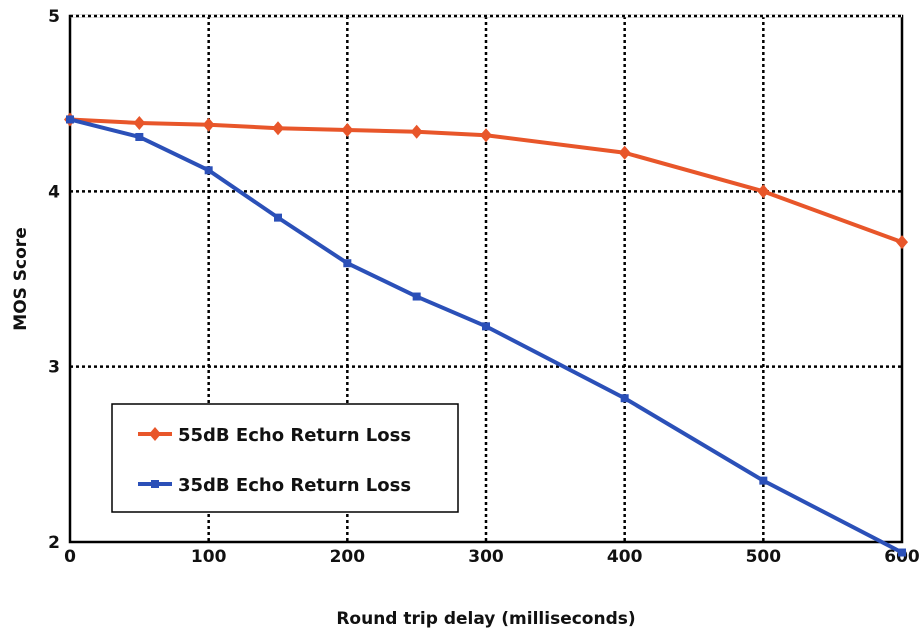 The height and width of the screenshot is (635, 924). I want to click on x-tick-label: 300, so click(486, 557).